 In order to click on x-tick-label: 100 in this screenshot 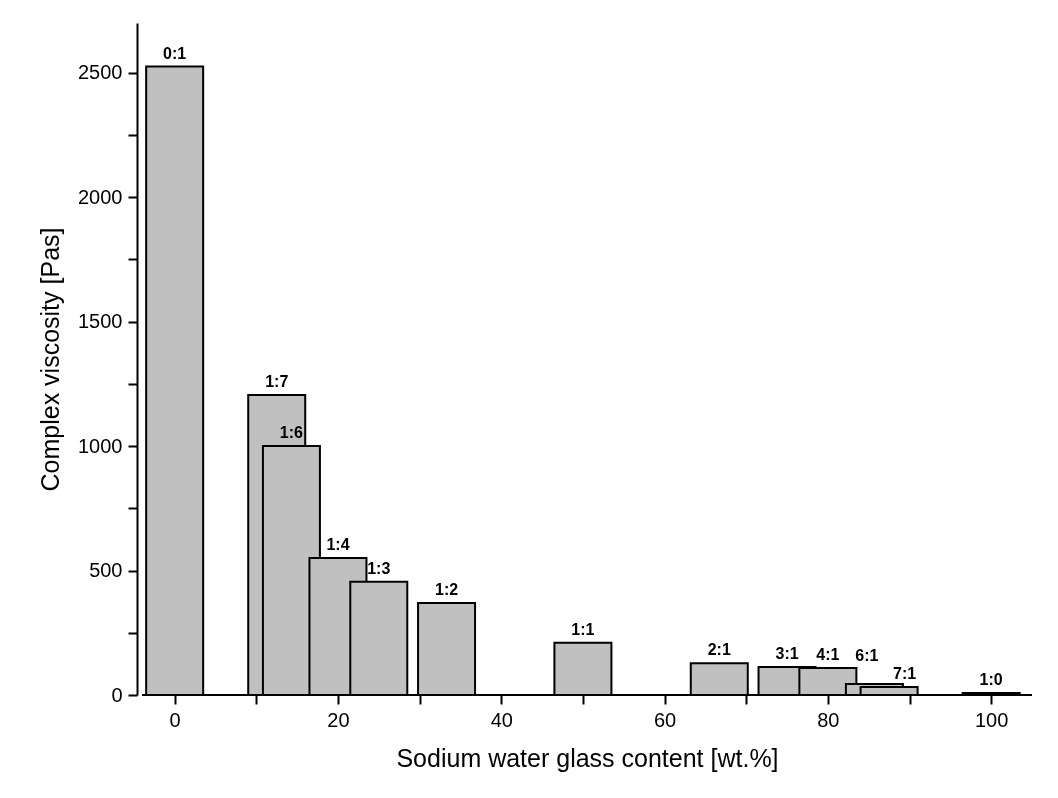, I will do `click(991, 719)`.